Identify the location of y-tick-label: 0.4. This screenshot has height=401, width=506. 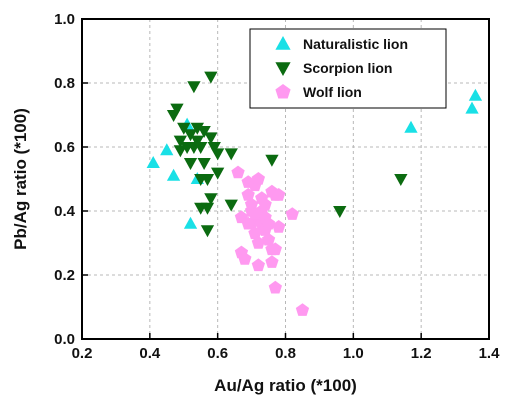
(65, 211).